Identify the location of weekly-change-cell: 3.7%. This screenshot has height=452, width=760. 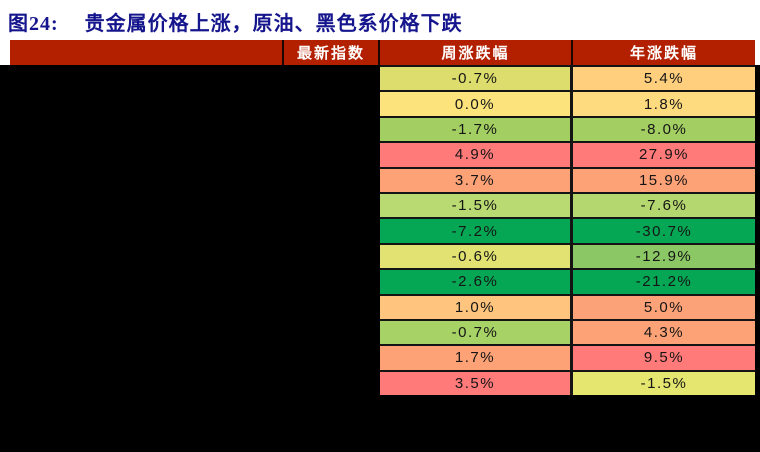
(476, 180).